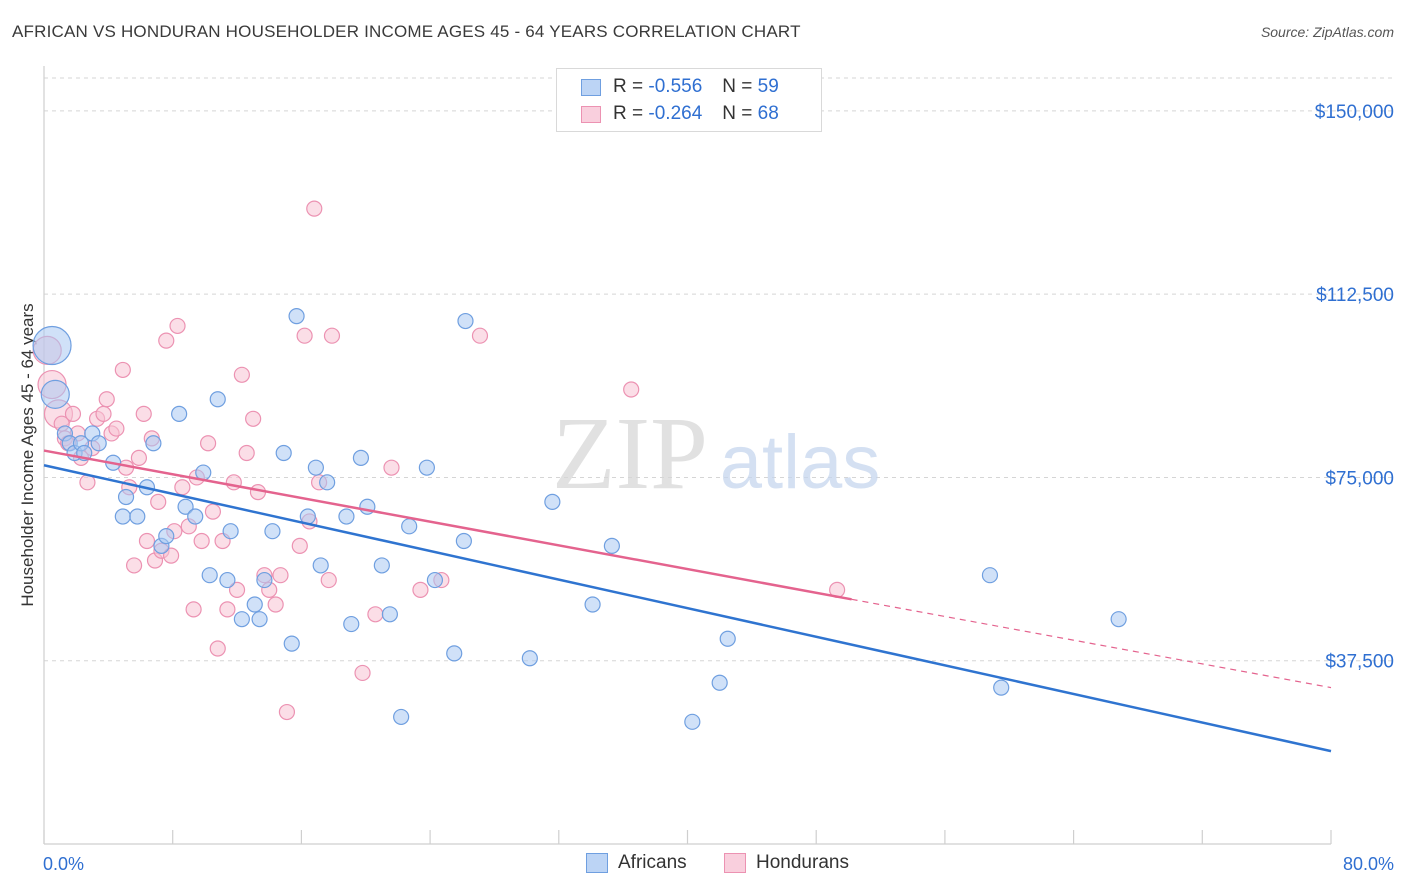 The width and height of the screenshot is (1406, 892). What do you see at coordinates (800, 462) in the screenshot?
I see `watermark-atlas: atlas` at bounding box center [800, 462].